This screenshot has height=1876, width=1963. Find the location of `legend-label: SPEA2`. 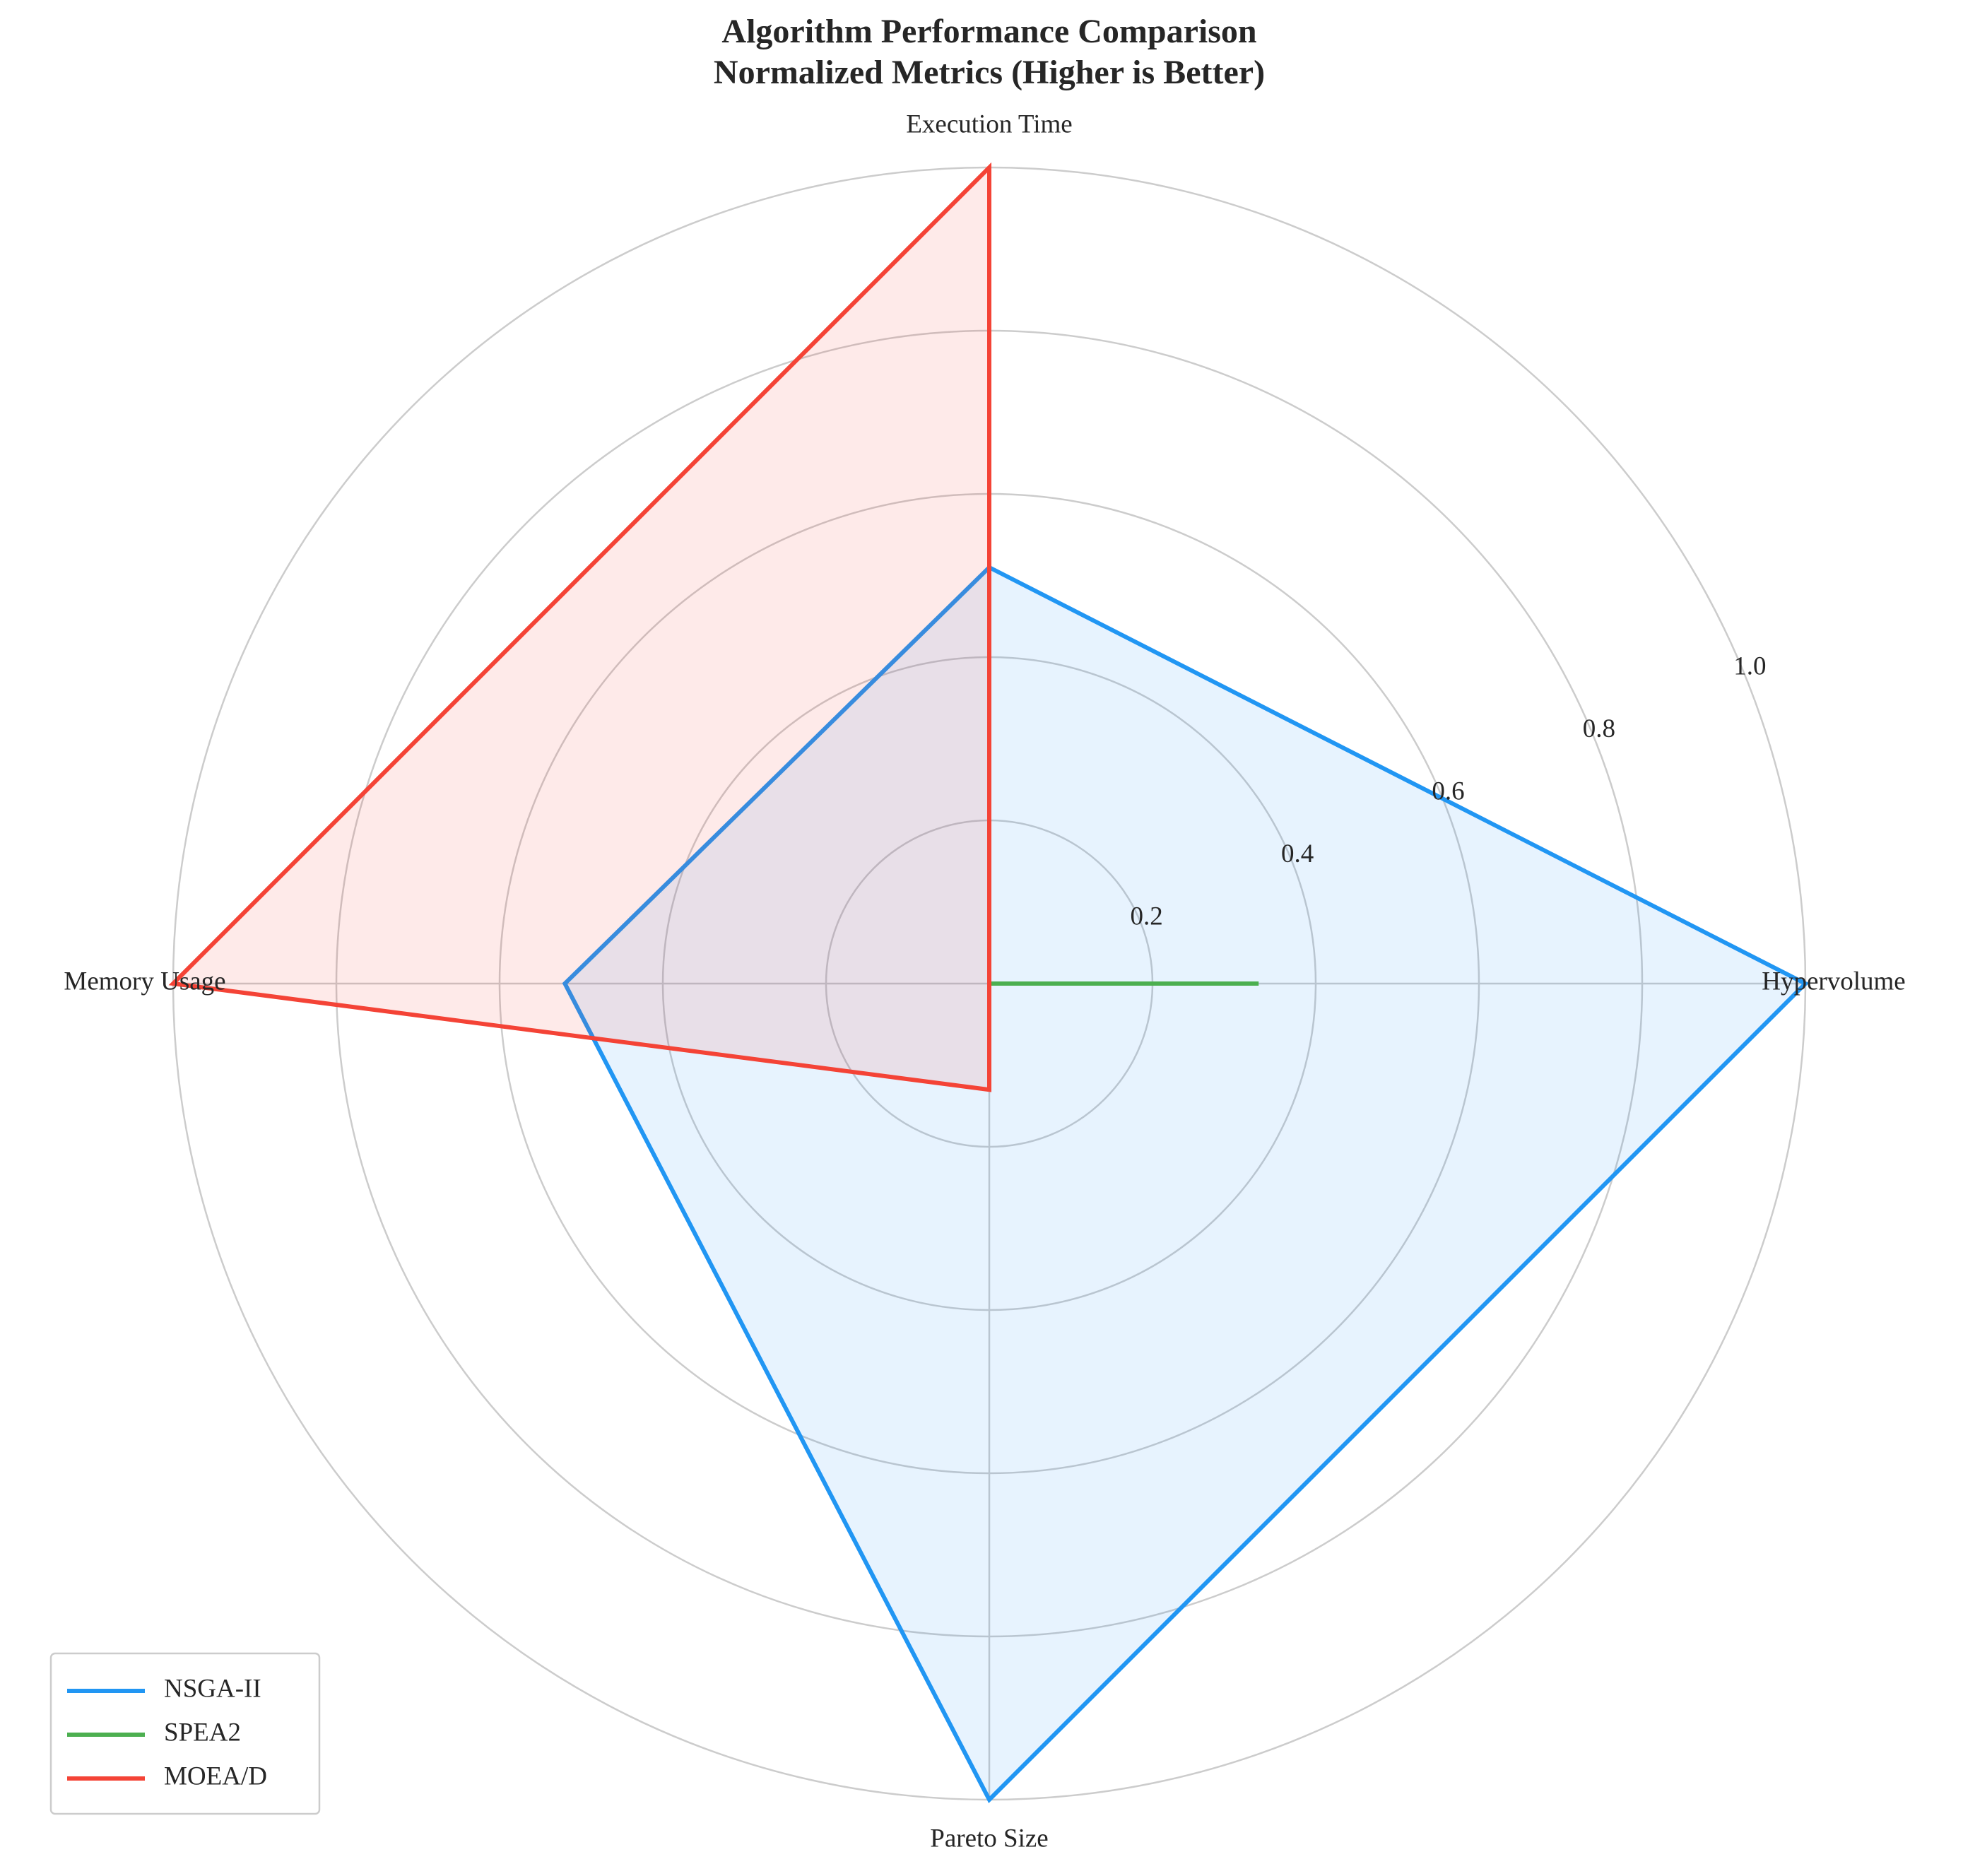

legend-label: SPEA2 is located at coordinates (202, 1732).